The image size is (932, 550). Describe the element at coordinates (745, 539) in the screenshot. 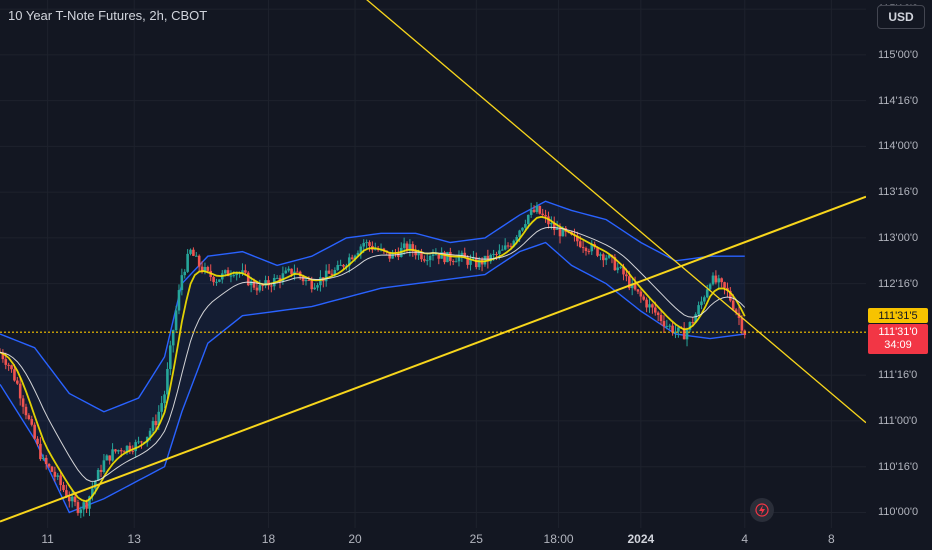

I see `time-tick-label: 4` at that location.